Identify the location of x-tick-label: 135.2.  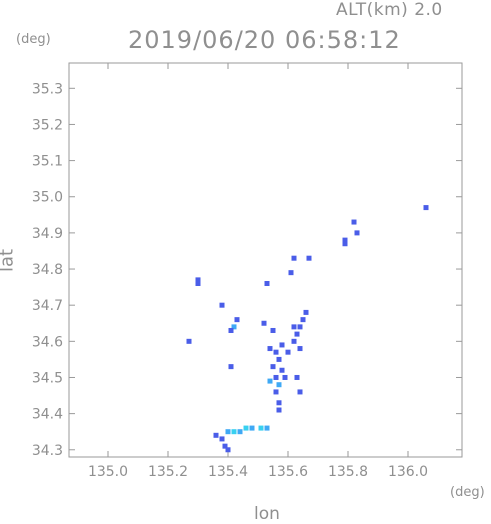
(168, 472).